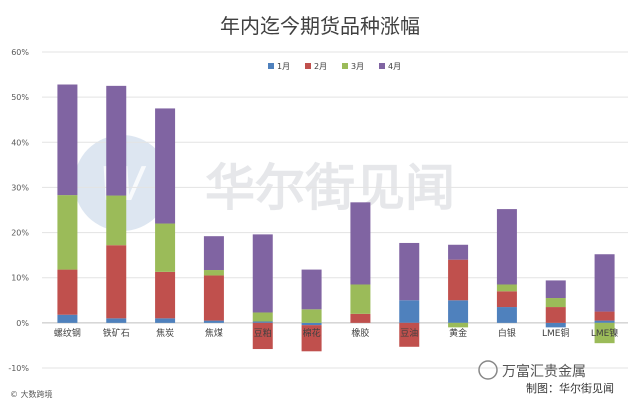  What do you see at coordinates (20, 233) in the screenshot?
I see `y-tick-label: 20%` at bounding box center [20, 233].